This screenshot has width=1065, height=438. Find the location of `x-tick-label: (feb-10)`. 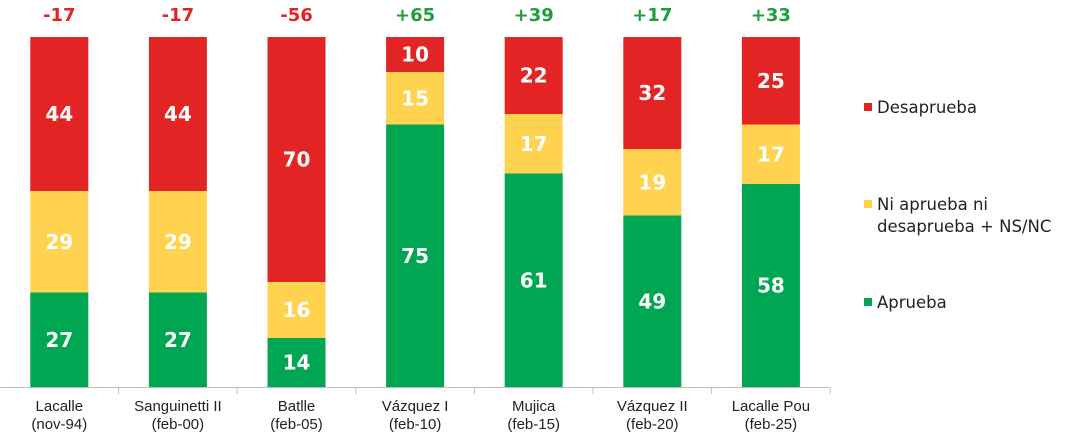

x-tick-label: (feb-10) is located at coordinates (415, 424).